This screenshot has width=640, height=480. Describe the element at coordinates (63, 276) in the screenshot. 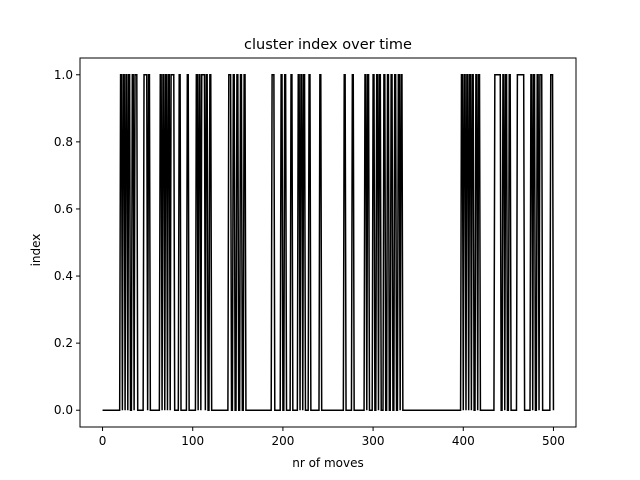

I see `y-tick-label: 0.4` at that location.